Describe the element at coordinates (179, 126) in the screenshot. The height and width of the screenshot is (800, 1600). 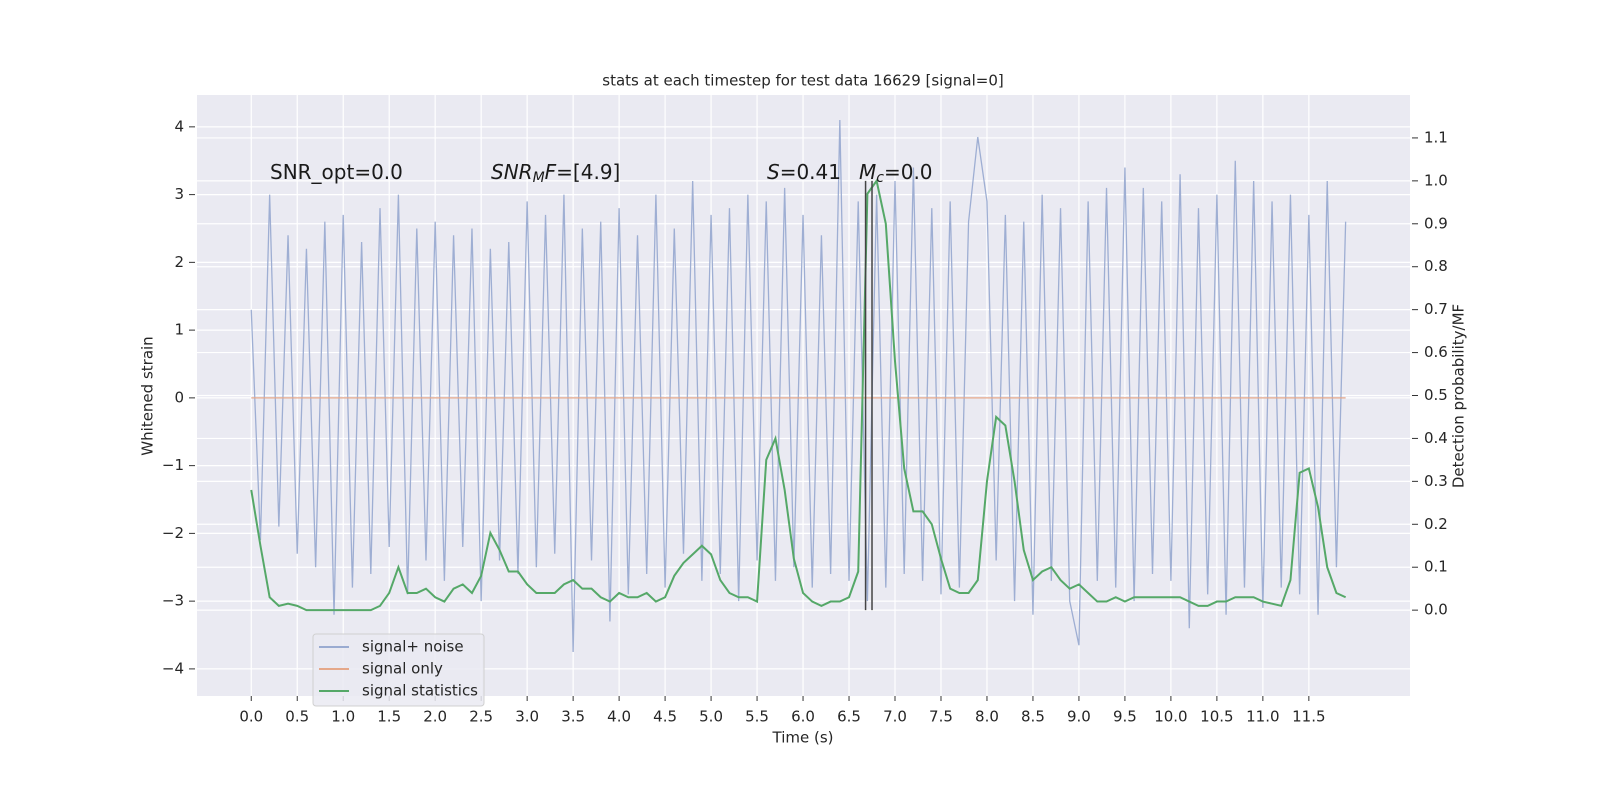
I see `y-tick-label: 4` at that location.